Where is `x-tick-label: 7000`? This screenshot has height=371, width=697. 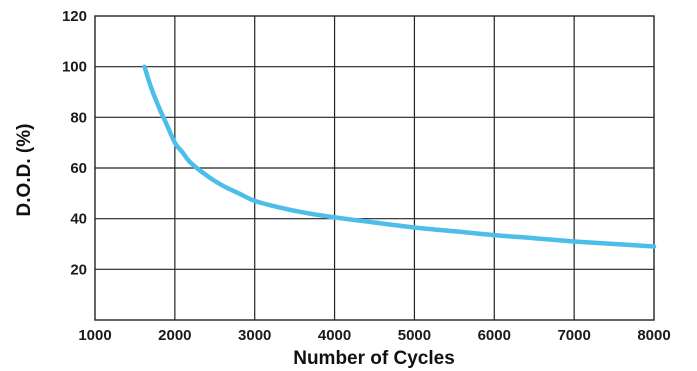 x-tick-label: 7000 is located at coordinates (573, 335).